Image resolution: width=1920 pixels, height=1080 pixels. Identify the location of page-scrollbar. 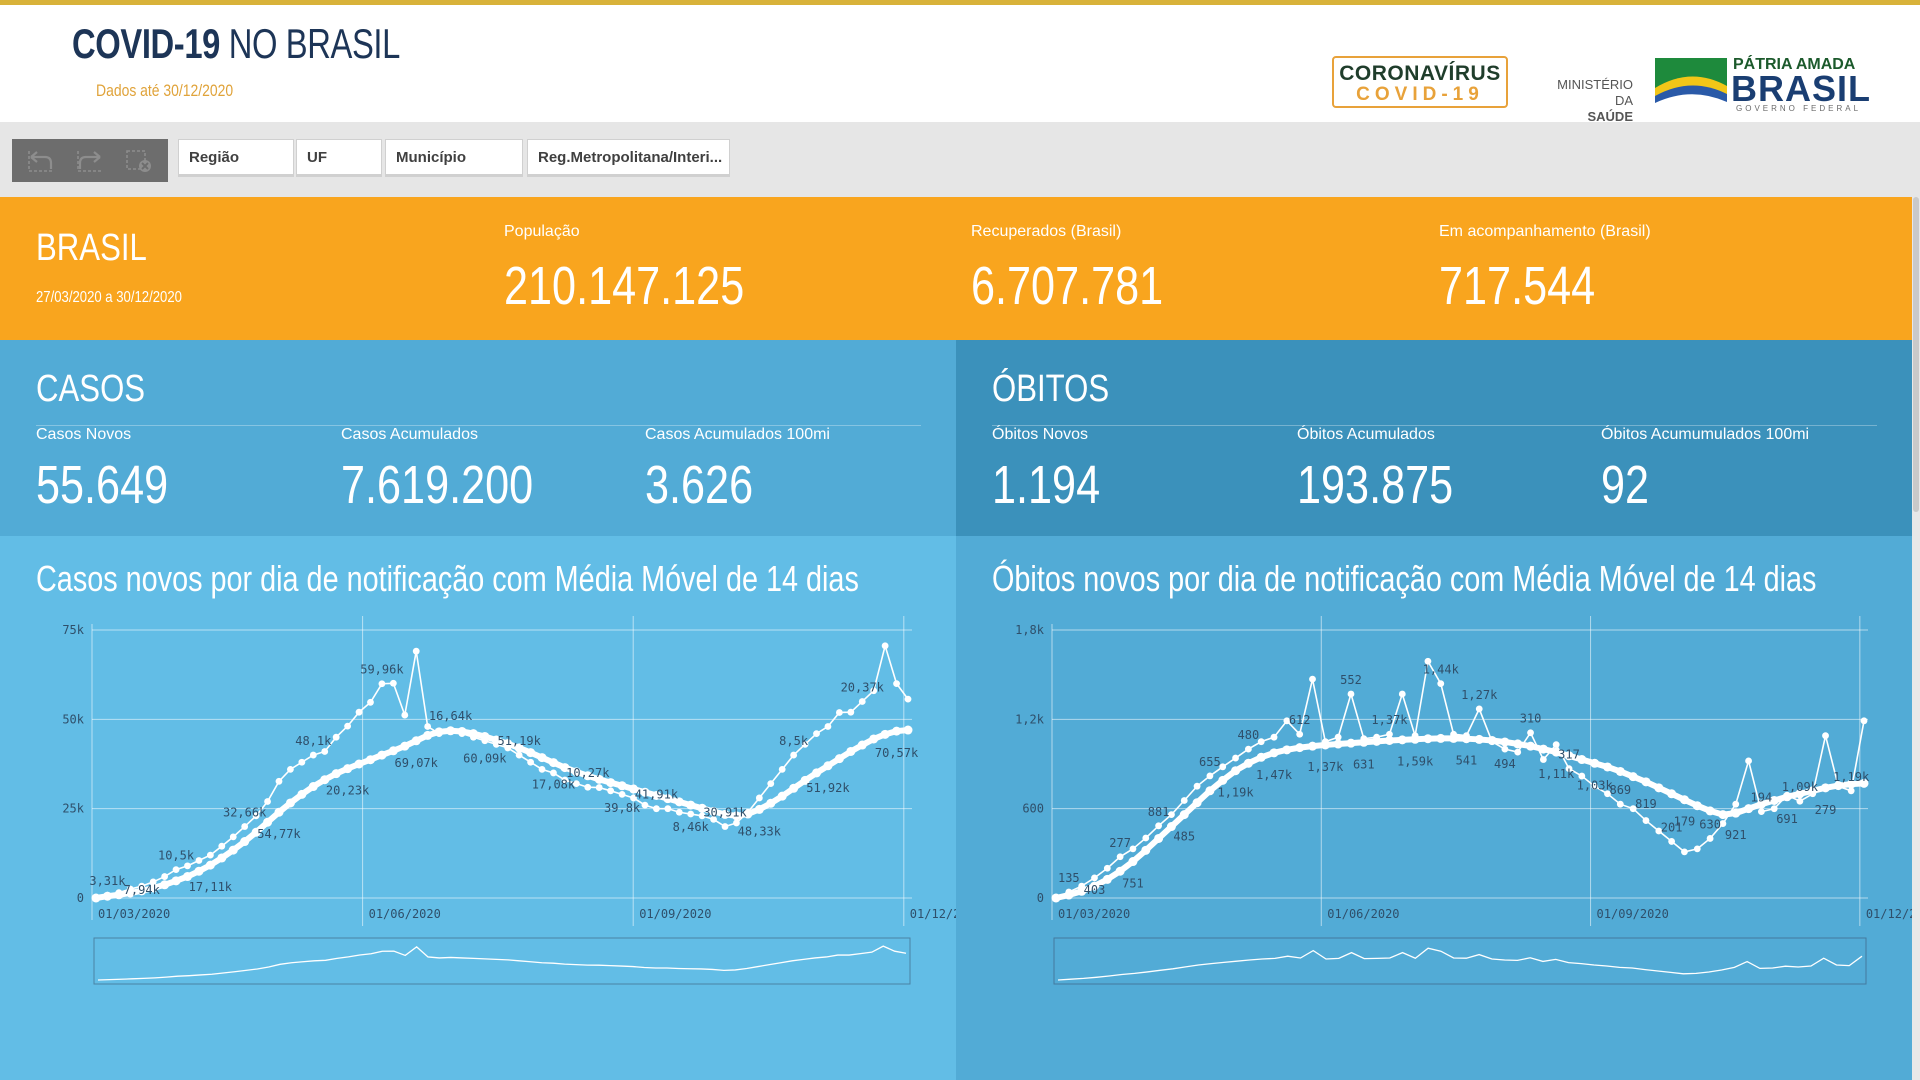
(1916, 638).